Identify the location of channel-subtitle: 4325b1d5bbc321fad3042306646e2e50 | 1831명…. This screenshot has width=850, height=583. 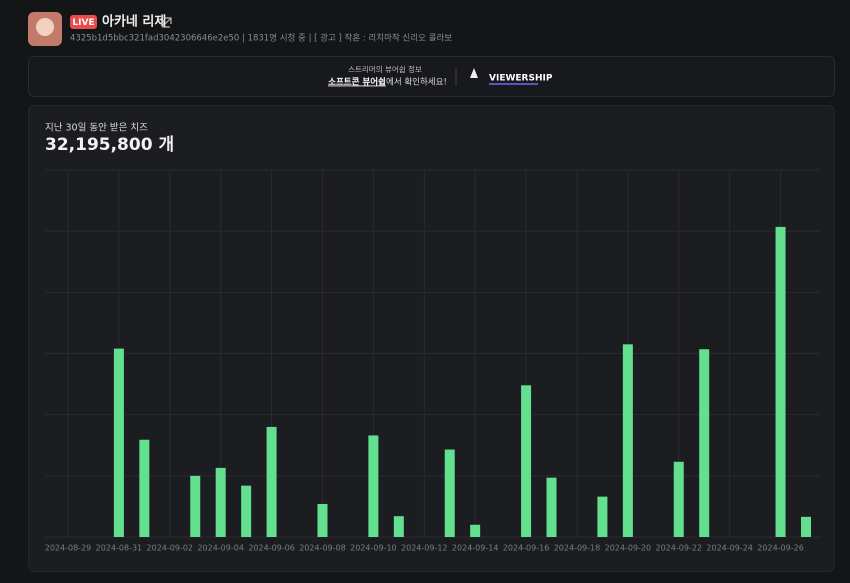
(261, 38).